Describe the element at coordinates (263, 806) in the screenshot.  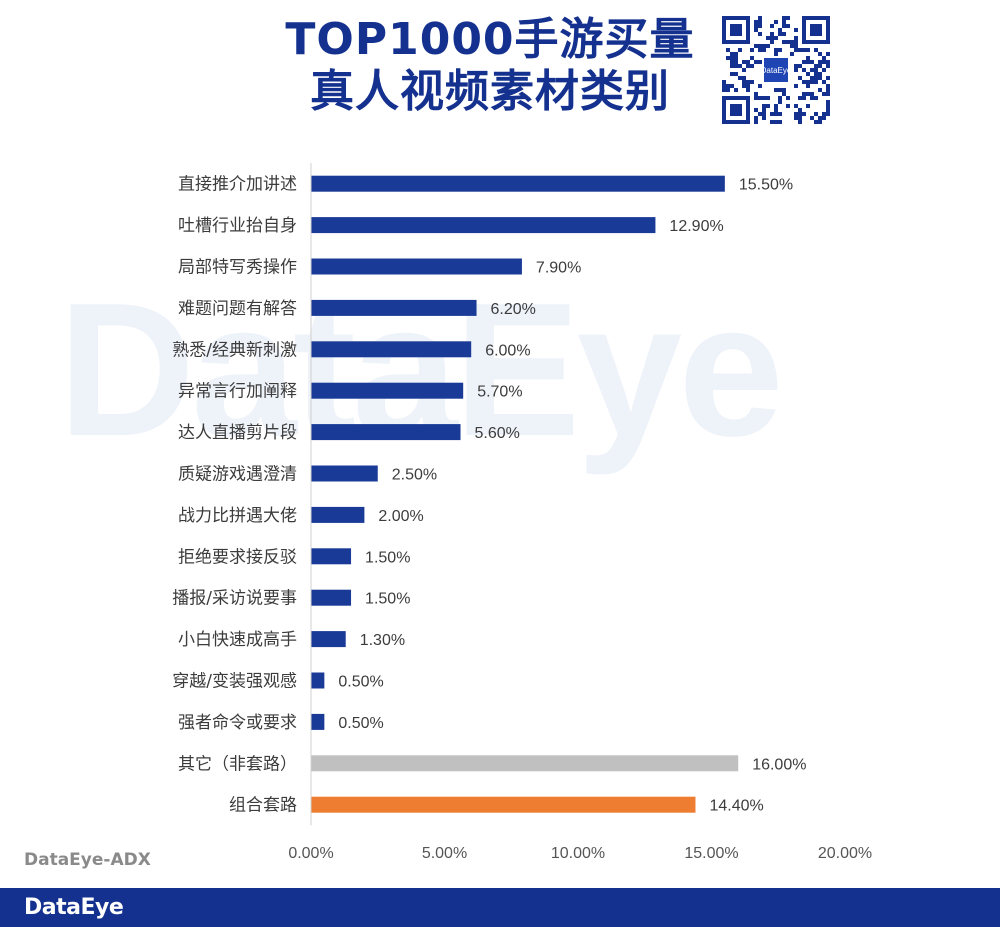
I see `category-label: 组合套路` at that location.